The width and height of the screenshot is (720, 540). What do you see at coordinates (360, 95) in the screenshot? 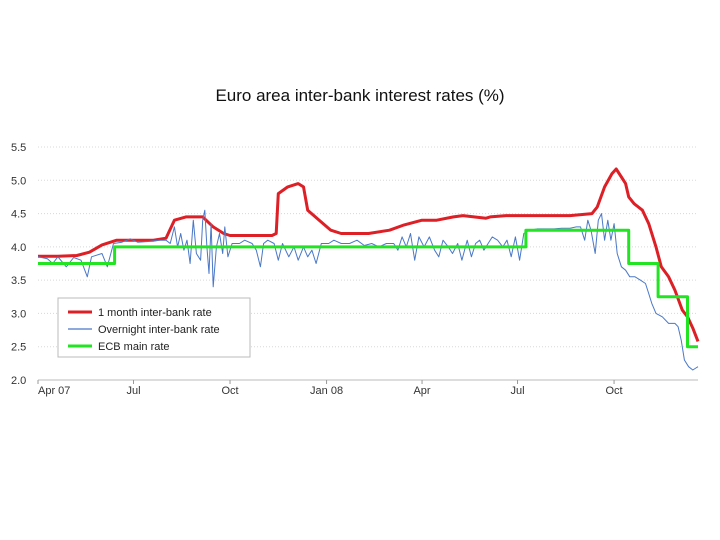
I see `chart-title: Euro area inter-bank interest rates (%)` at bounding box center [360, 95].